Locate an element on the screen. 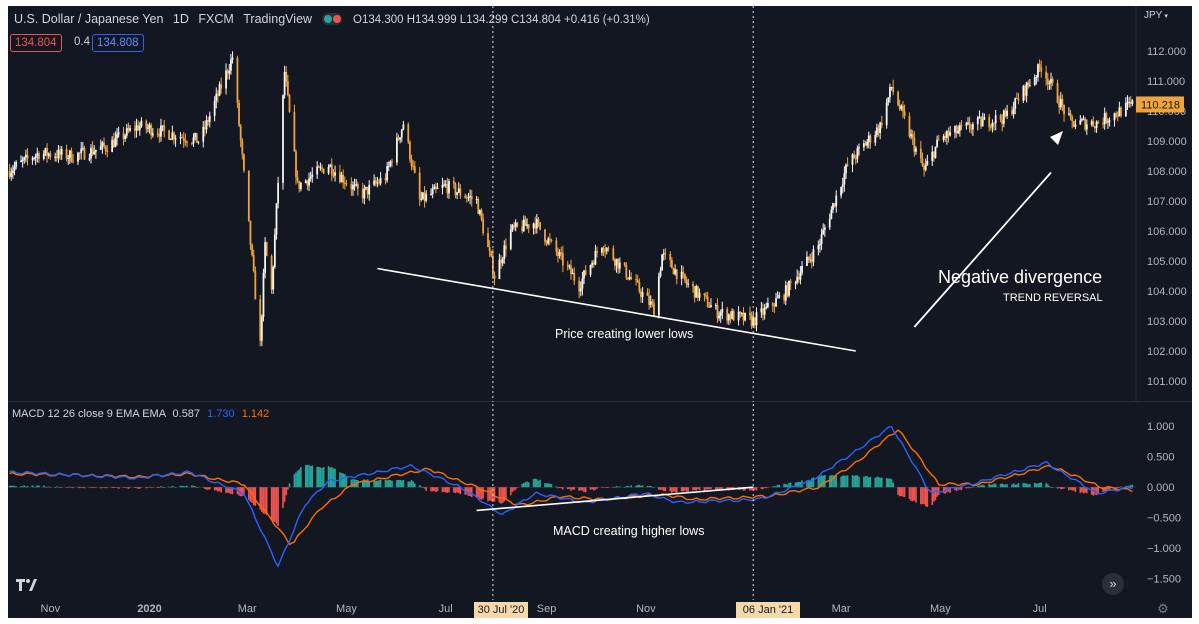 The height and width of the screenshot is (624, 1199). currency-menu: JPY ▾ is located at coordinates (1156, 15).